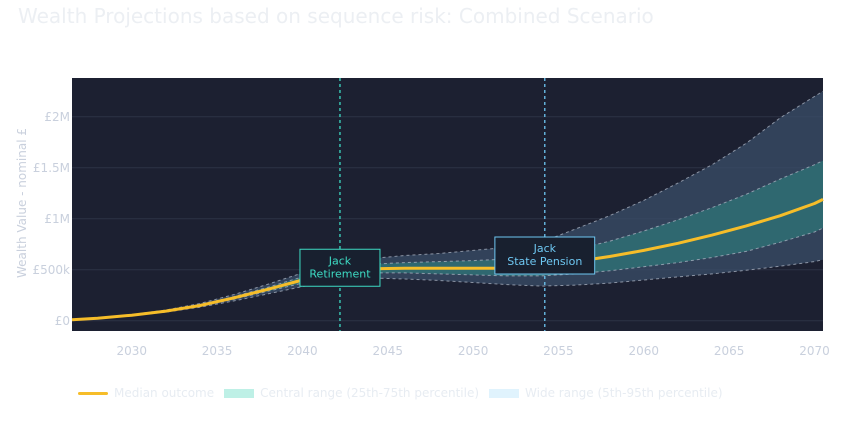 Image resolution: width=851 pixels, height=430 pixels. Describe the element at coordinates (729, 351) in the screenshot. I see `x-tick-label: 2065` at that location.